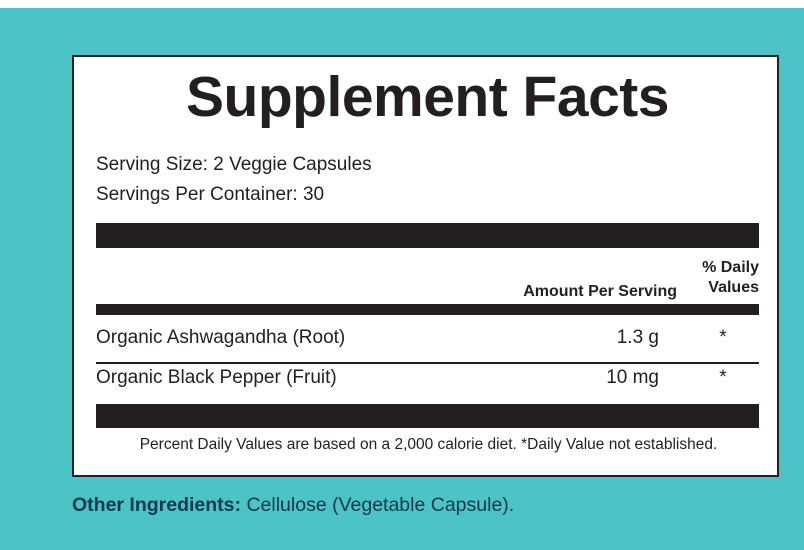  What do you see at coordinates (733, 287) in the screenshot?
I see `daily-values-header-line2: Values` at bounding box center [733, 287].